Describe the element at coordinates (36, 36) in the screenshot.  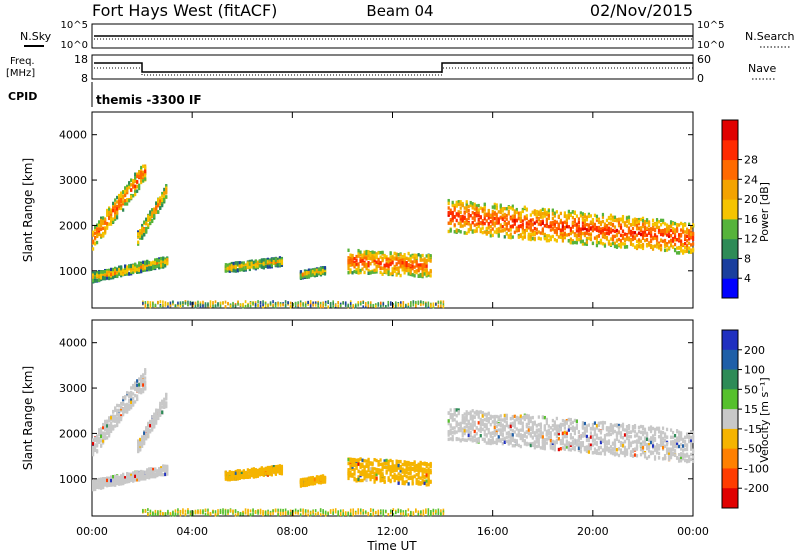
I see `nsky-label: N.Sky` at that location.